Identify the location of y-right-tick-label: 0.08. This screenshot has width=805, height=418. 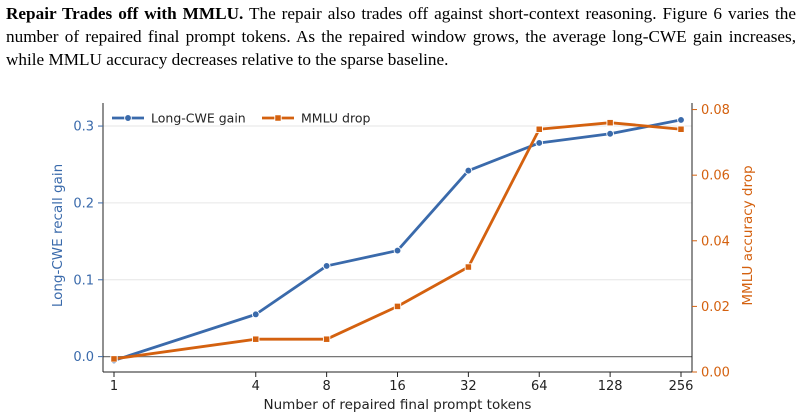
(715, 110).